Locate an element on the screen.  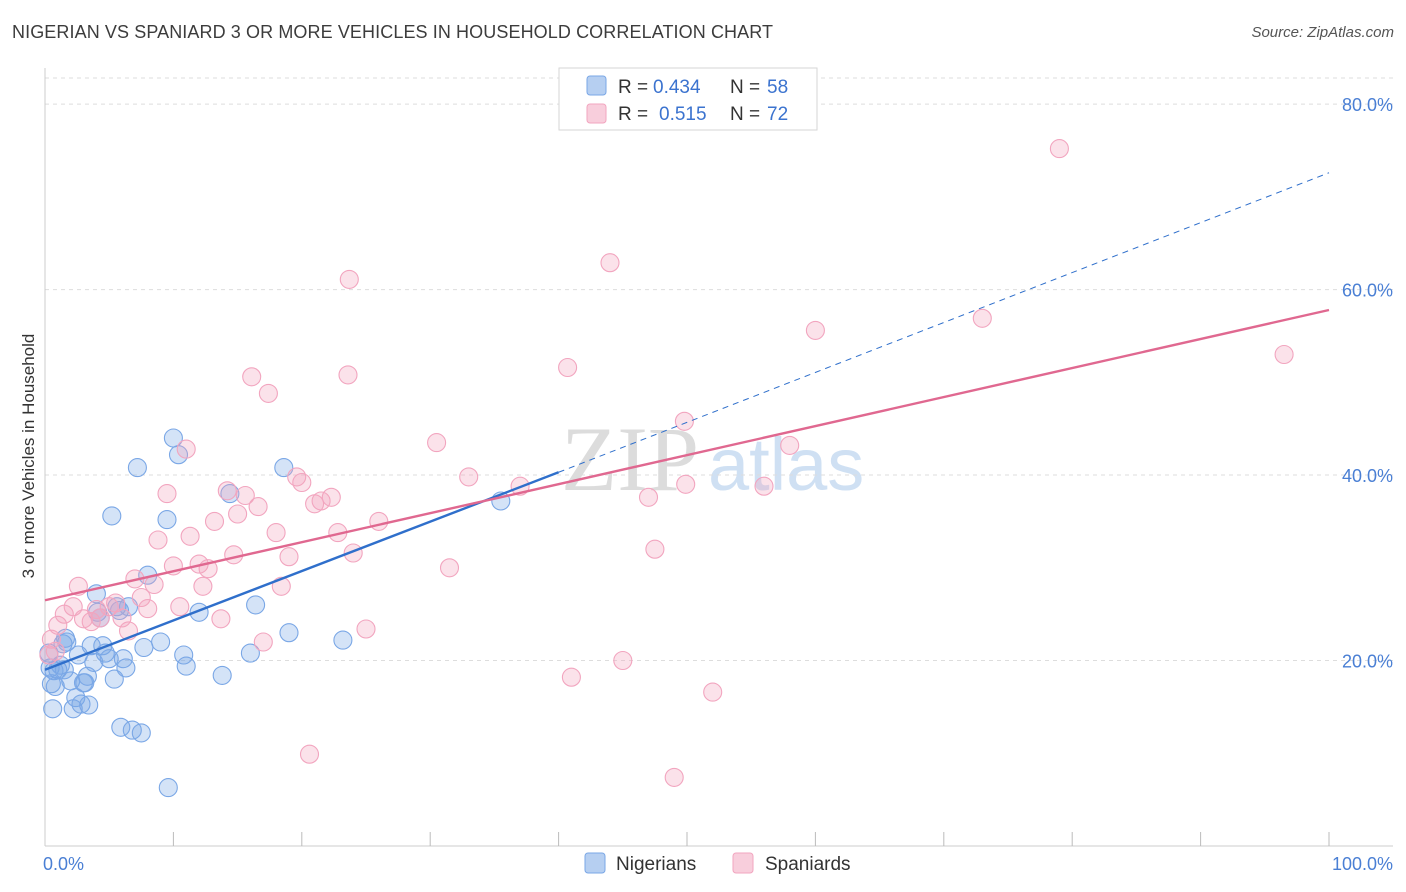
legend: R = 0.434 N = 58 R = 0.515 N = 72 is located at coordinates (688, 99).